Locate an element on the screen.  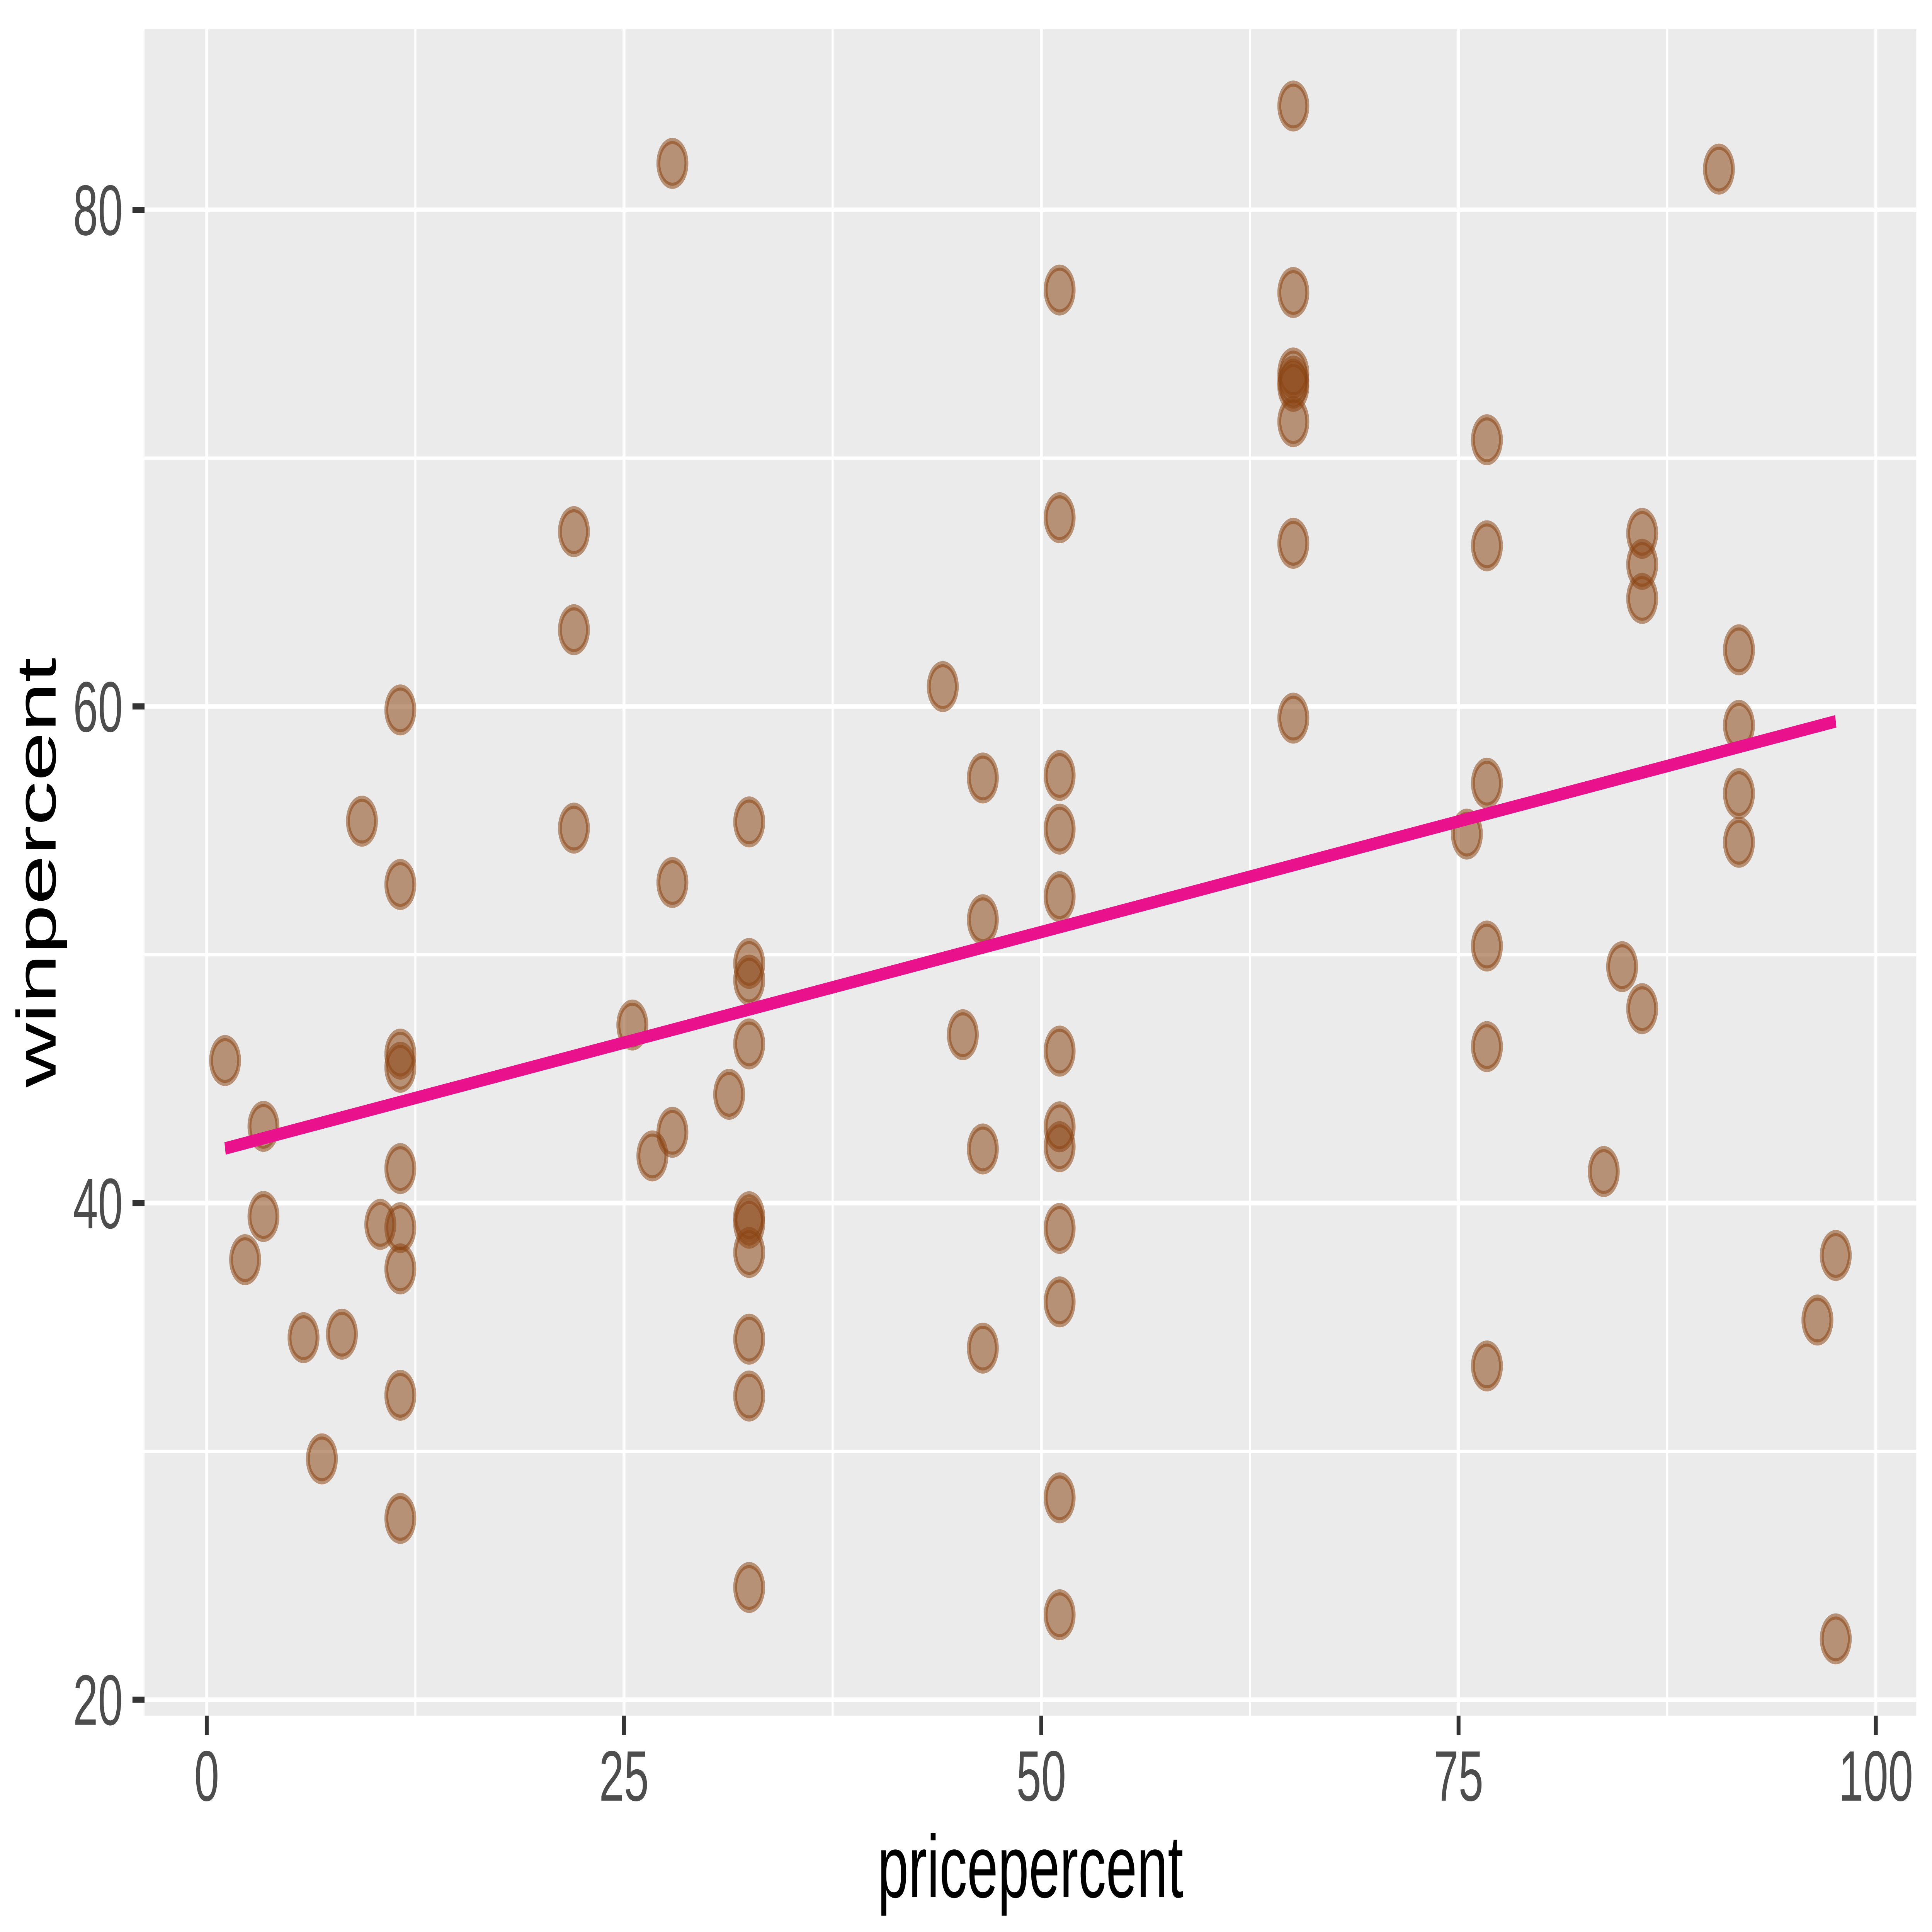
y-tick-label: 80 is located at coordinates (98, 210).